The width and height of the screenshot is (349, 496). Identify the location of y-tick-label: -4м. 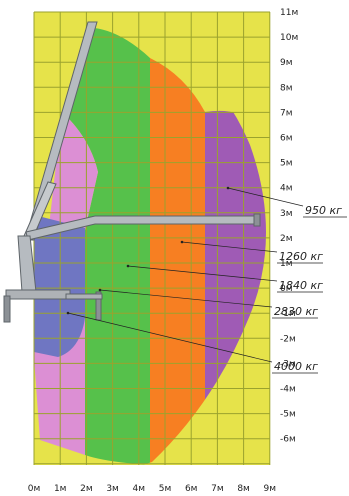
(288, 390).